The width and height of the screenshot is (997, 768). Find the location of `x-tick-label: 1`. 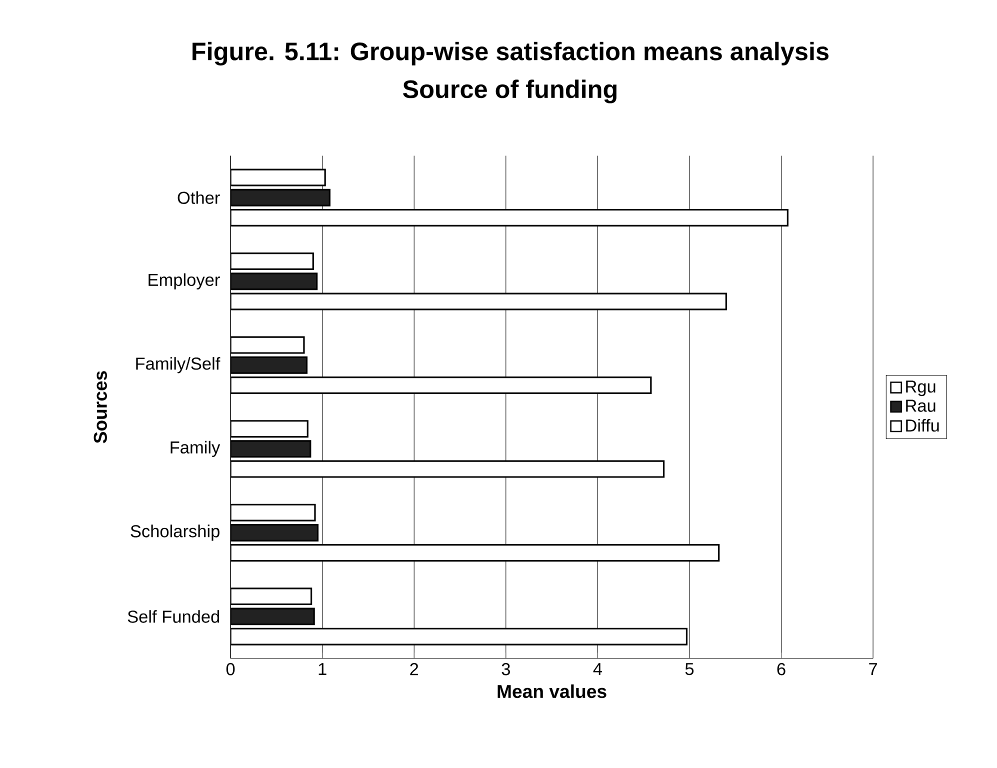

x-tick-label: 1 is located at coordinates (322, 669).